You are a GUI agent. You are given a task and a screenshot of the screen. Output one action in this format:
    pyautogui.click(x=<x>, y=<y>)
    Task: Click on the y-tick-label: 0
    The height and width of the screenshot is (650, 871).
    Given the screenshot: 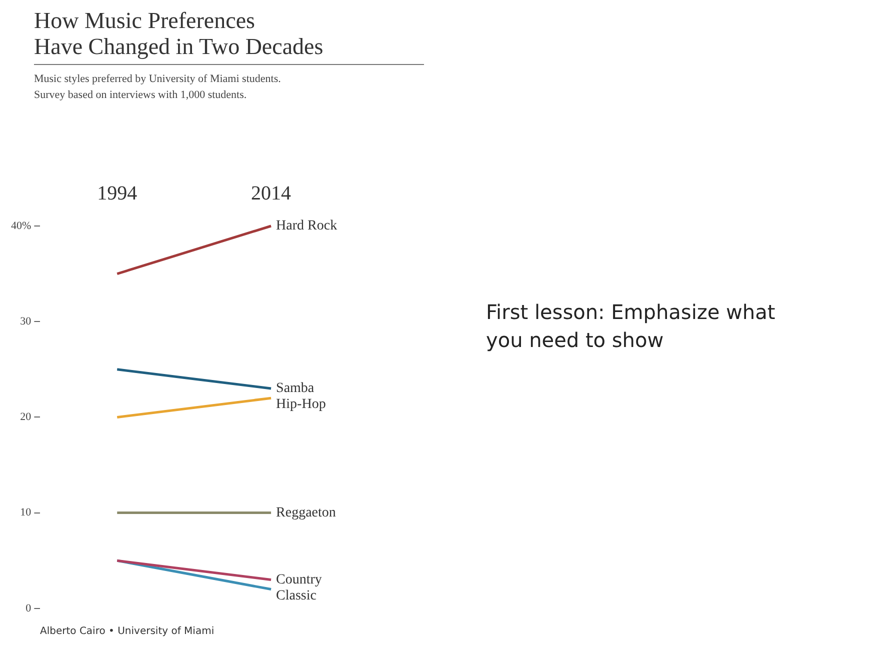 What is the action you would take?
    pyautogui.click(x=29, y=608)
    